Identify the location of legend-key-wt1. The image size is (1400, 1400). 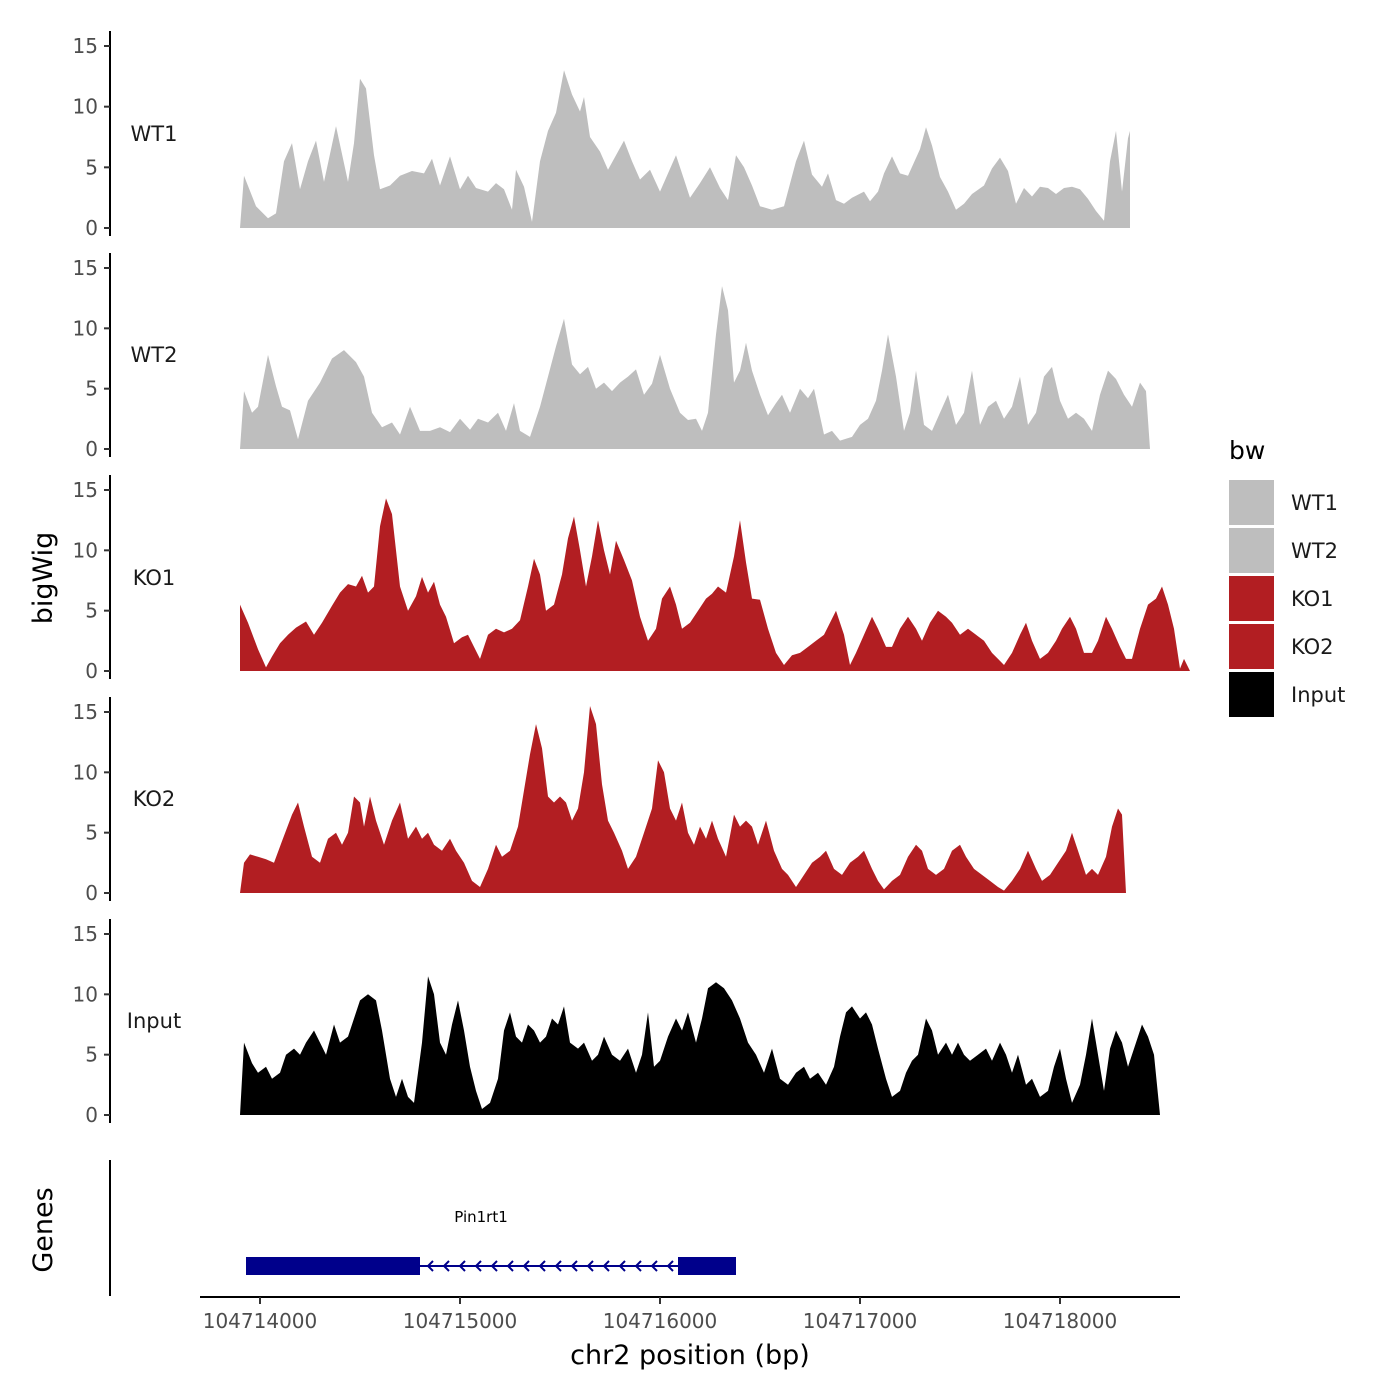
(1251, 502).